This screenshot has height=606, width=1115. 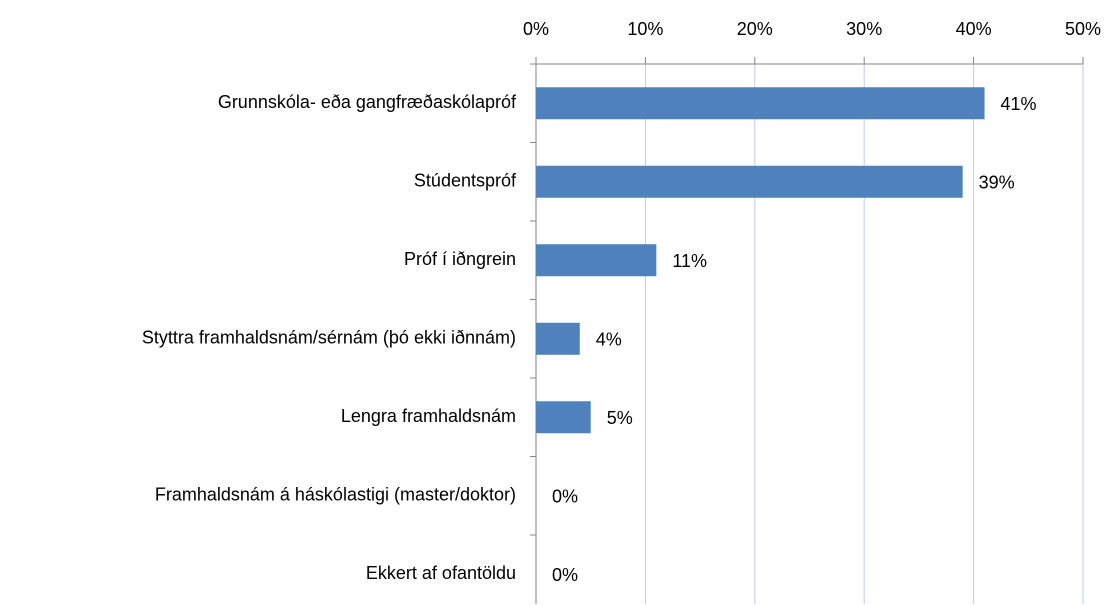 I want to click on data-label: 41%, so click(x=1019, y=104).